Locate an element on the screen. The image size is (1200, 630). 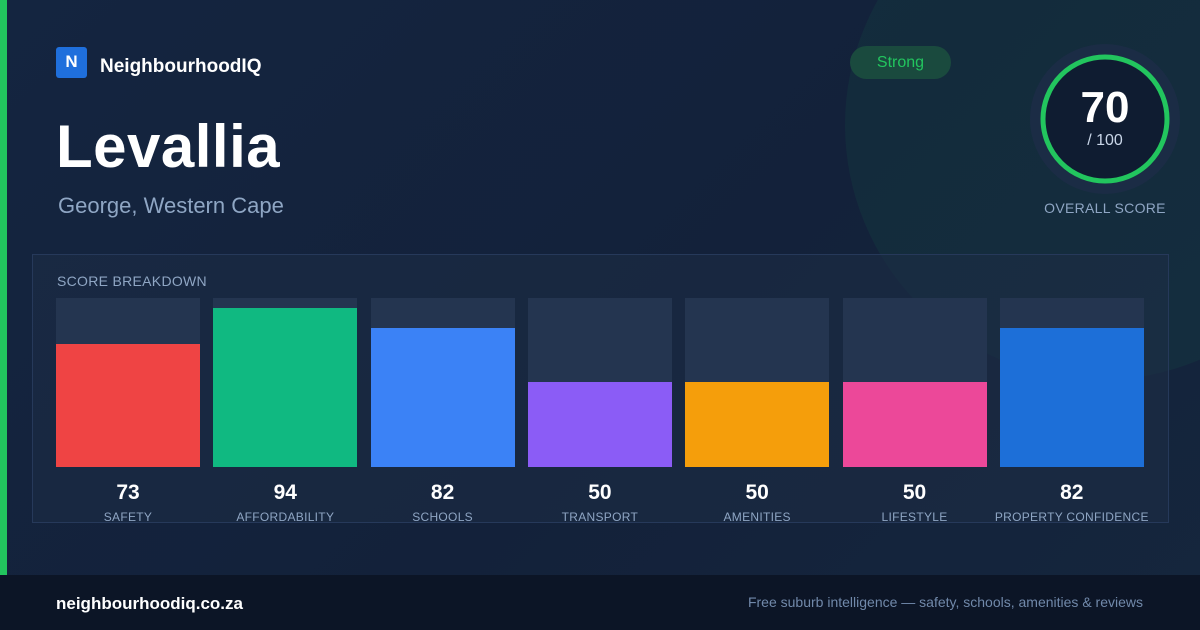
bar-value: 94 is located at coordinates (285, 492).